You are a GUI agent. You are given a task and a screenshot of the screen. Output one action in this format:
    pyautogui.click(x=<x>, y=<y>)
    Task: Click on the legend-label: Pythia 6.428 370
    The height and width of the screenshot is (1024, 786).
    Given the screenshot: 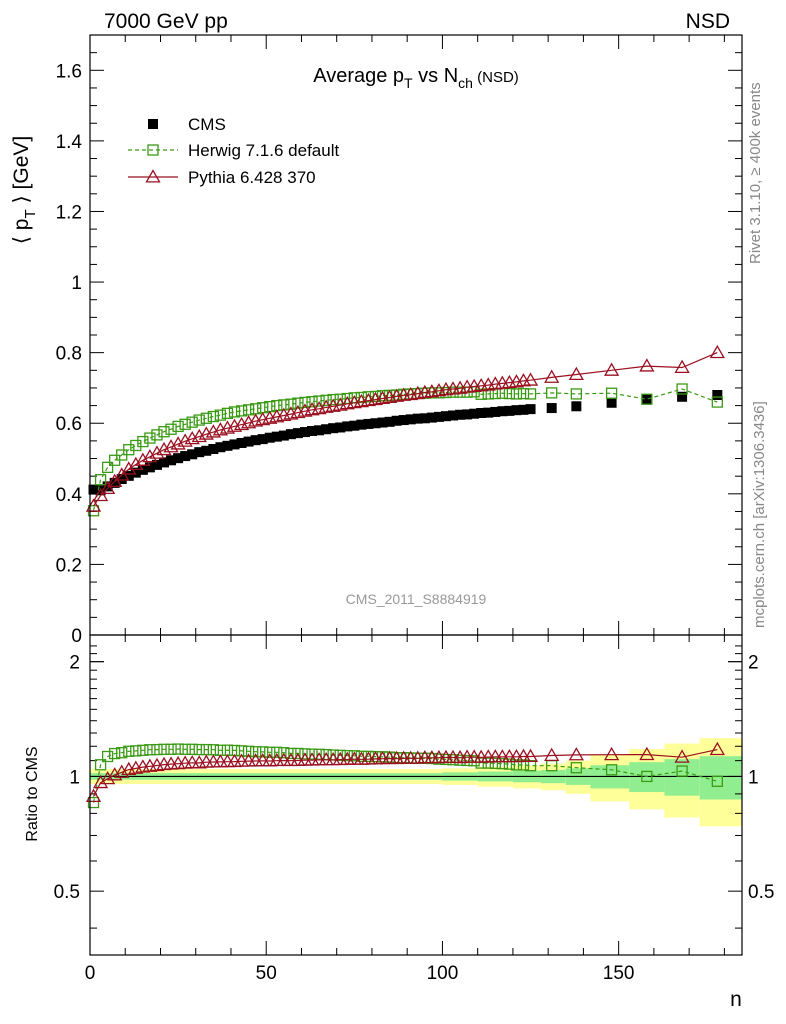 What is the action you would take?
    pyautogui.click(x=252, y=177)
    